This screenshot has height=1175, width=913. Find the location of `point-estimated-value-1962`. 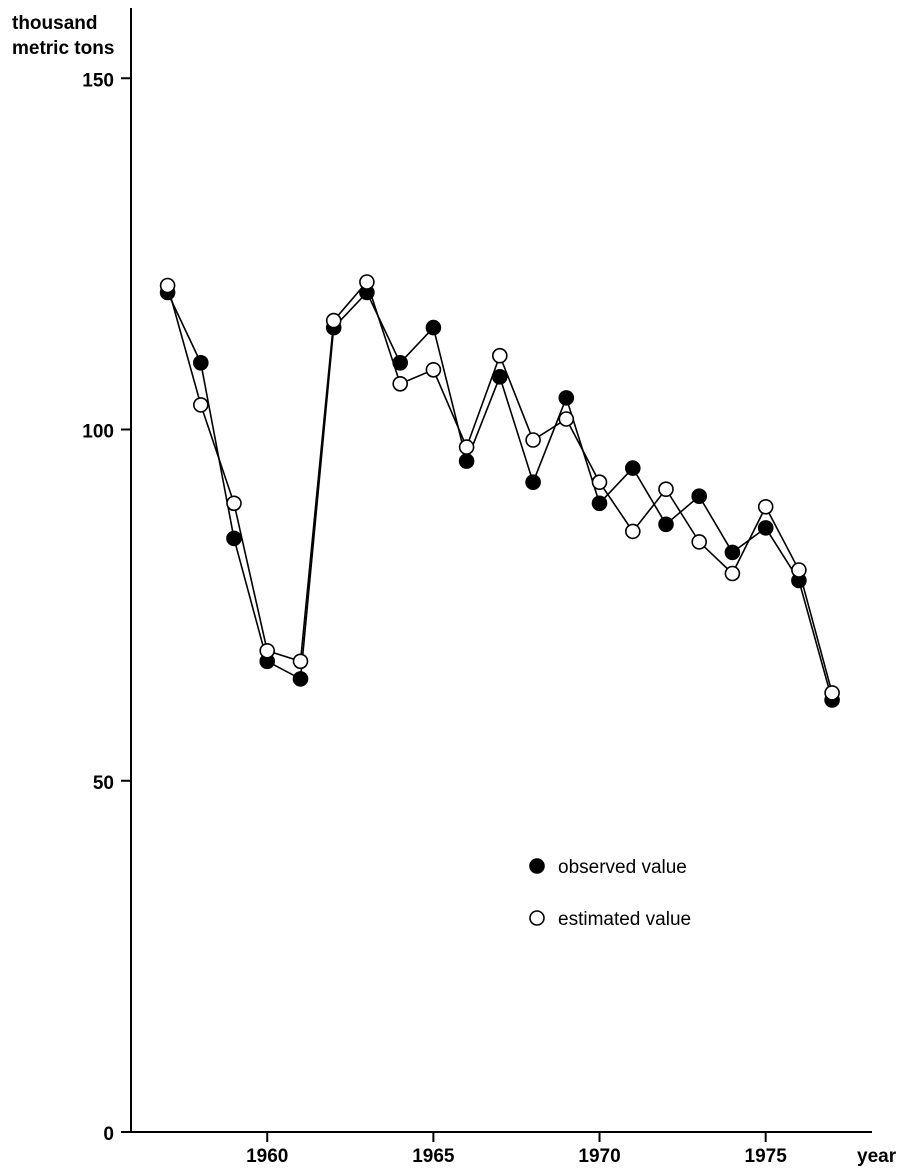

point-estimated-value-1962 is located at coordinates (333, 320).